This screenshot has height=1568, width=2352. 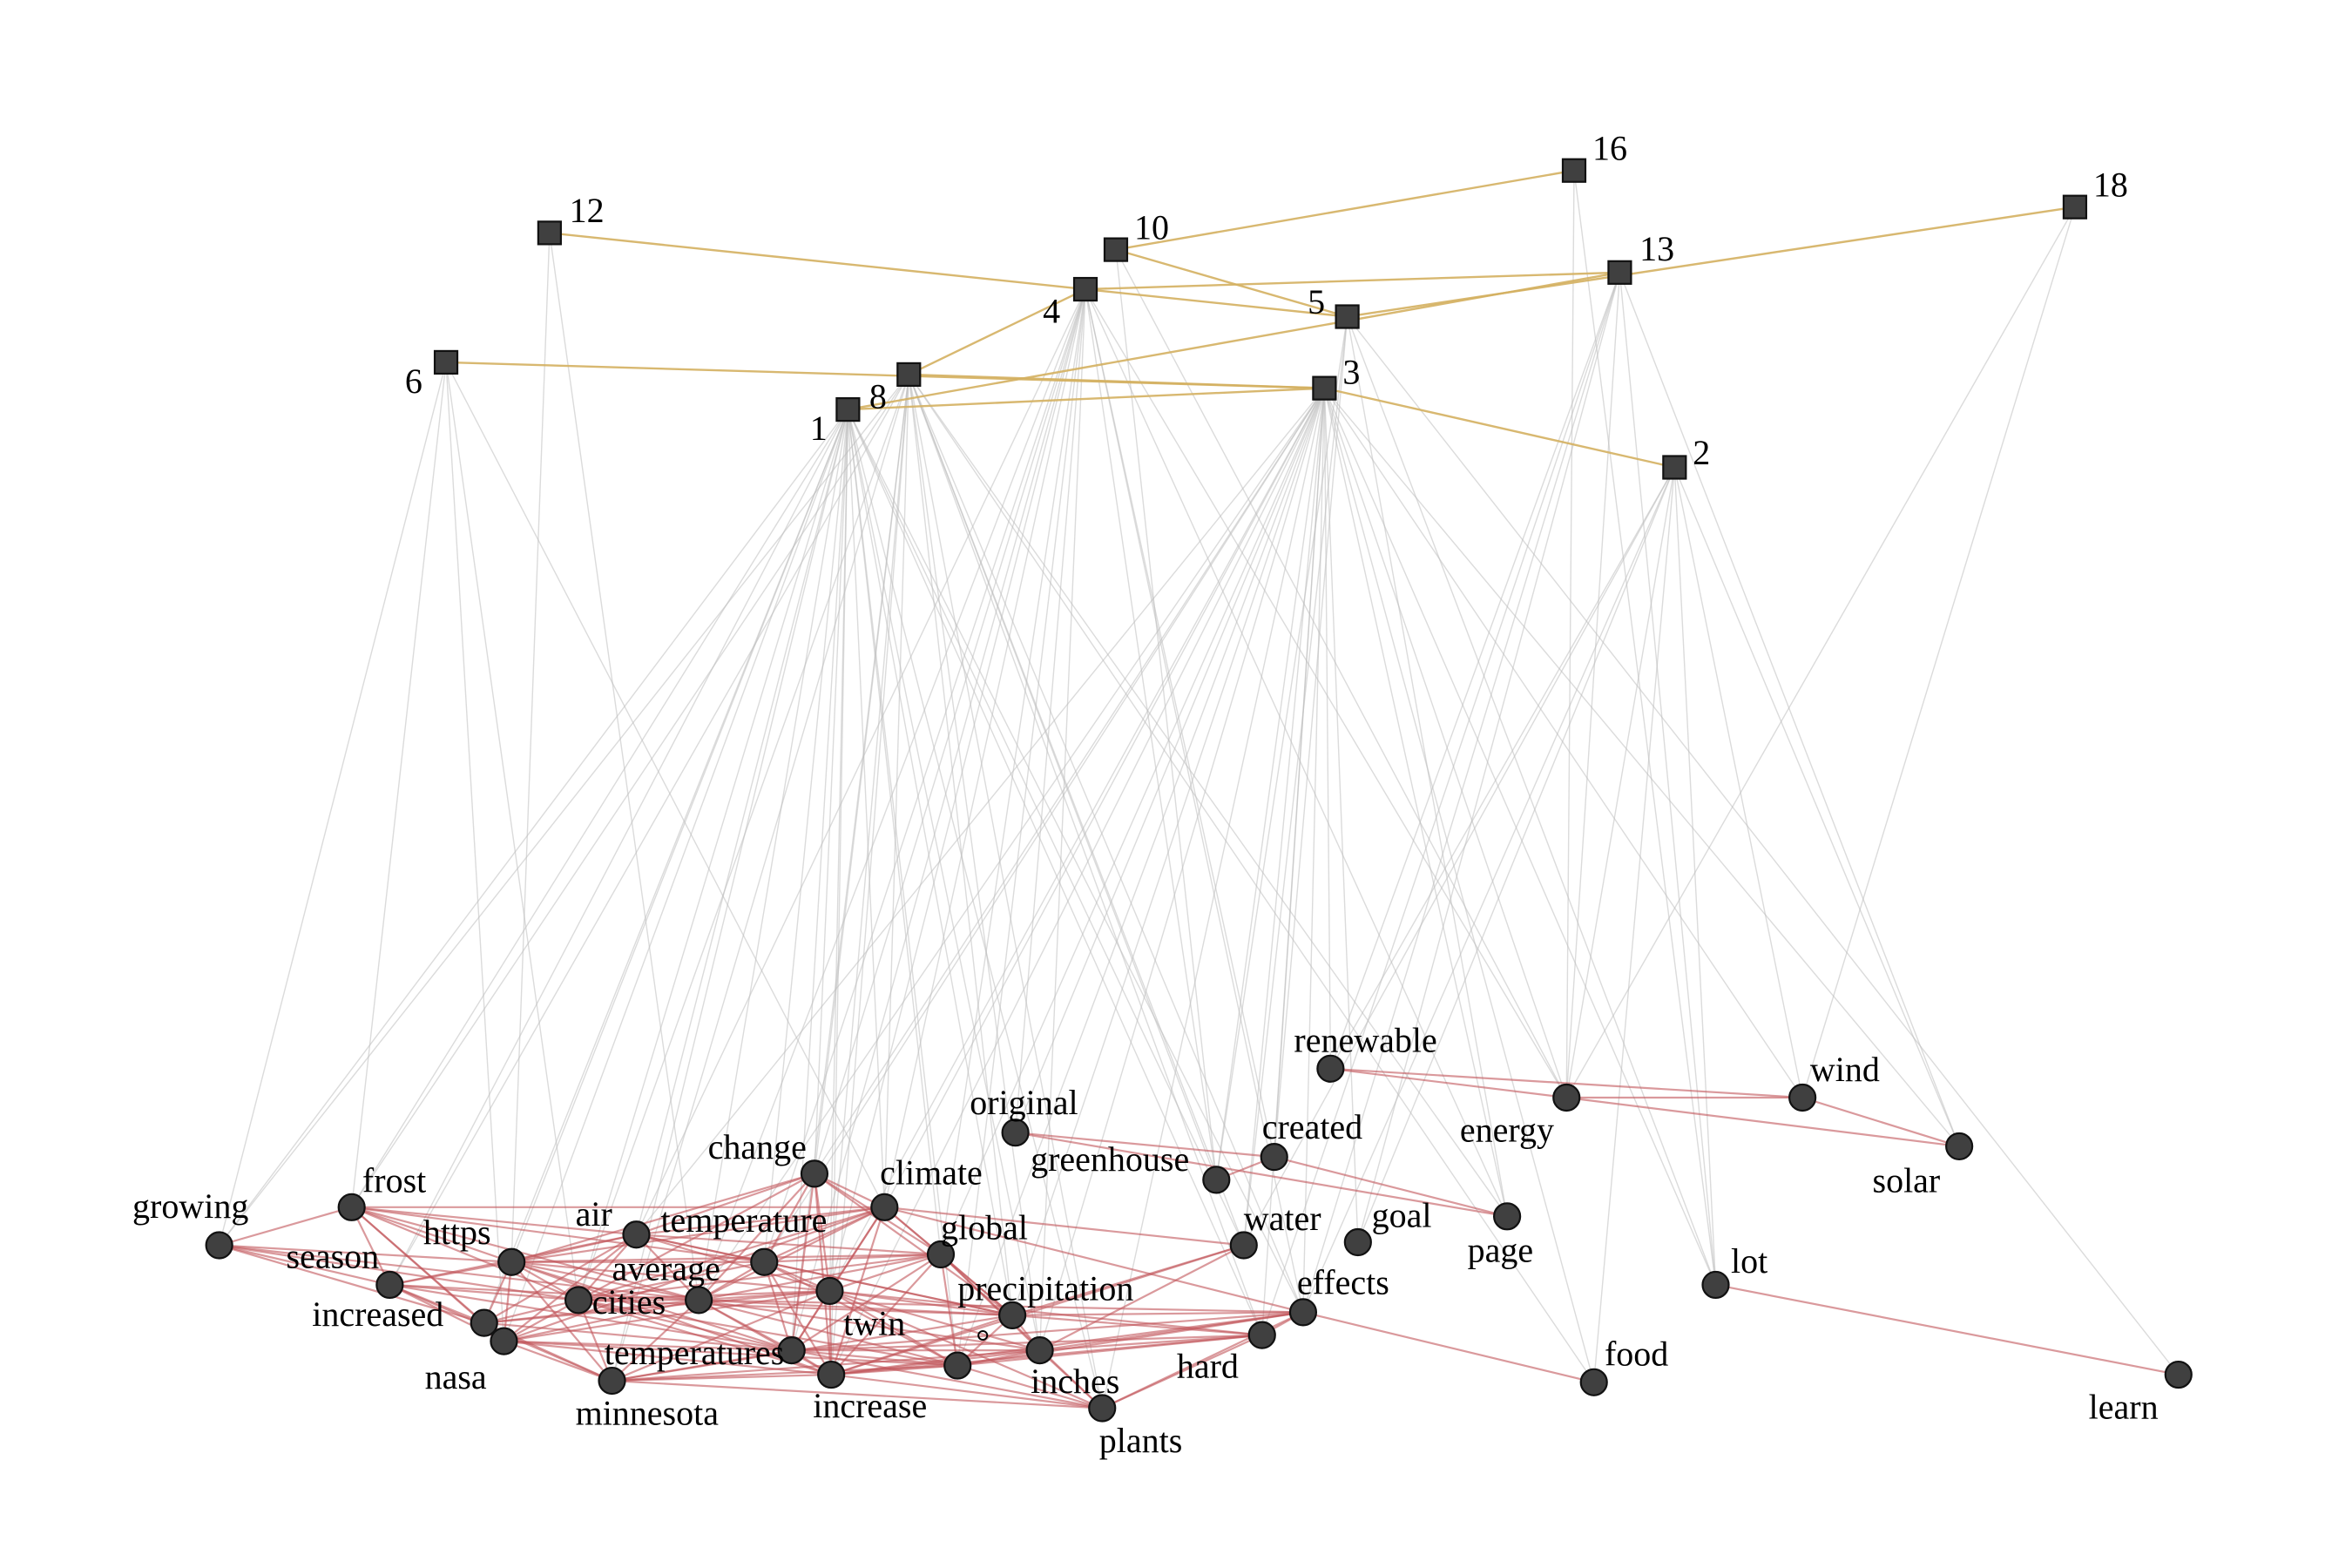 I want to click on doc-word-edge-d13-goal, so click(x=1489, y=757).